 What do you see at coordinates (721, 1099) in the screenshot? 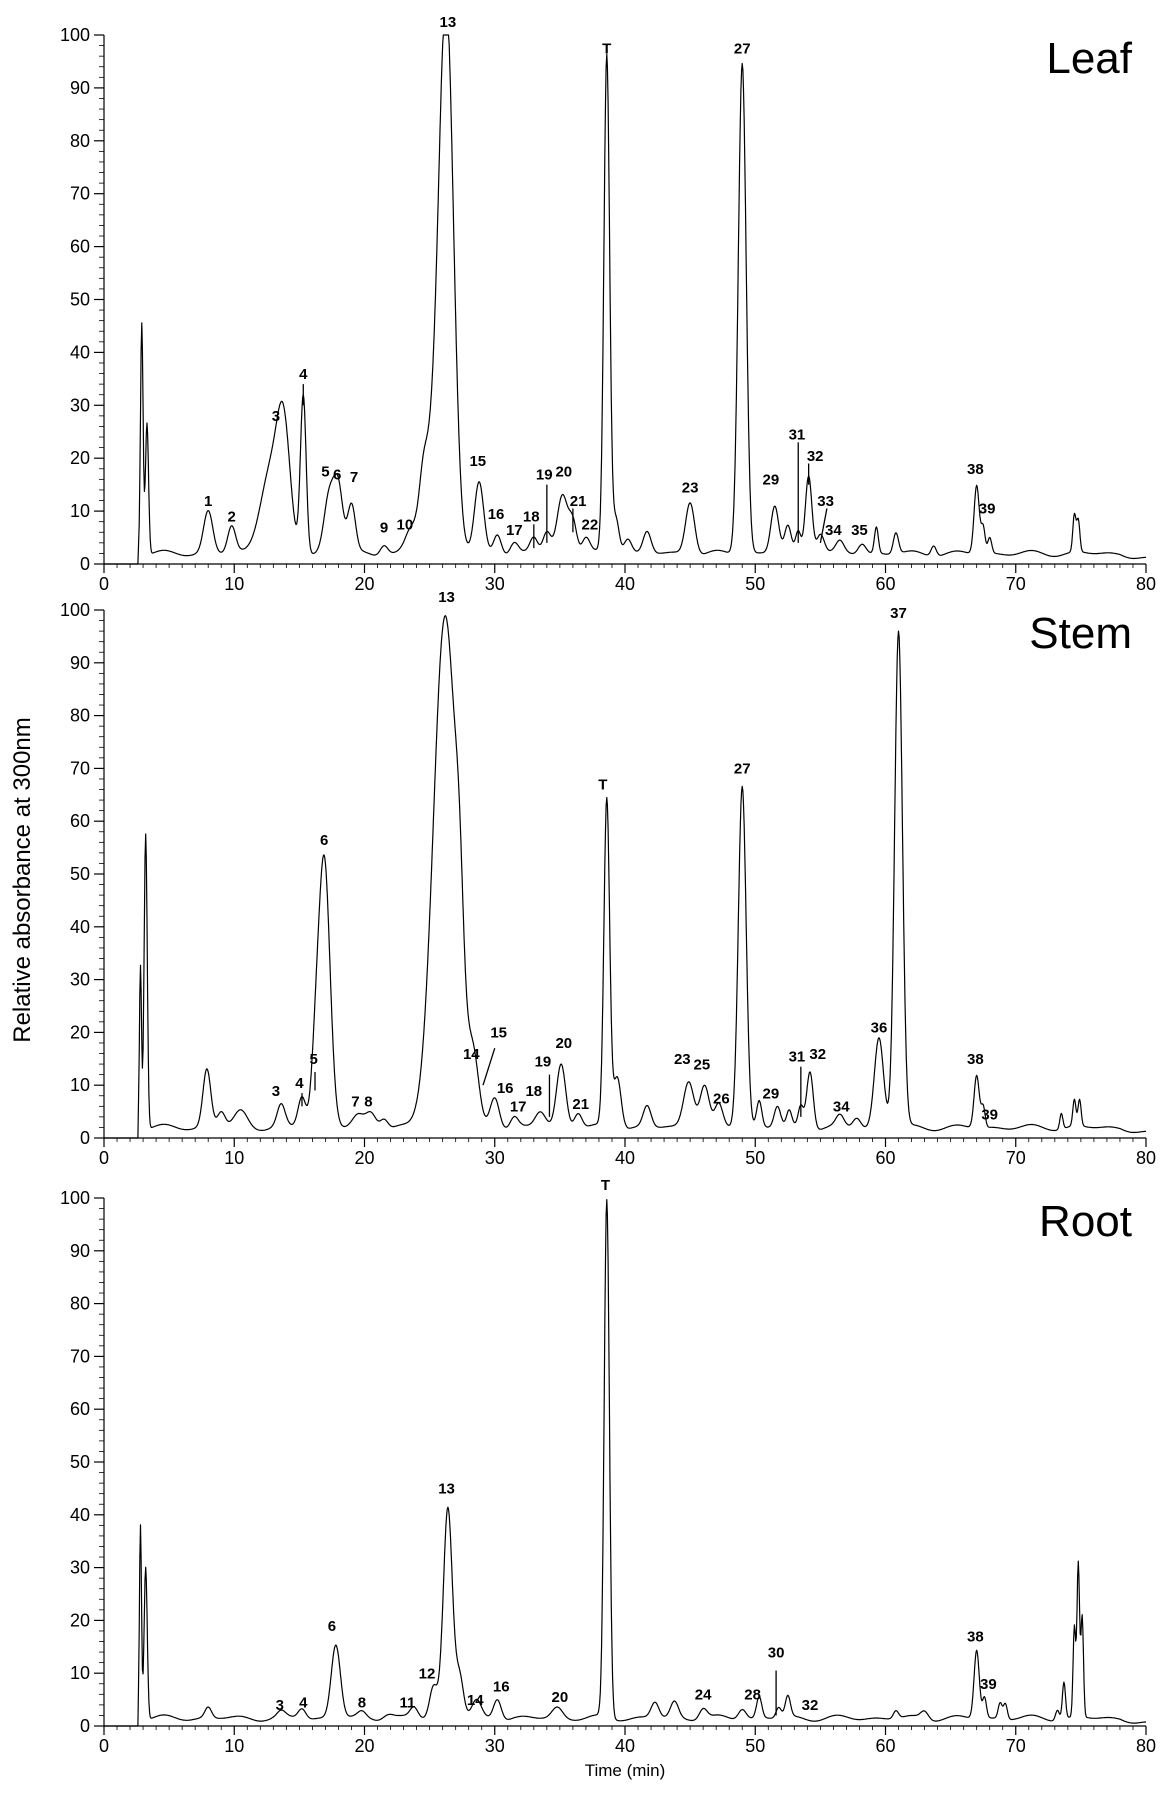
I see `peak-label: 26` at bounding box center [721, 1099].